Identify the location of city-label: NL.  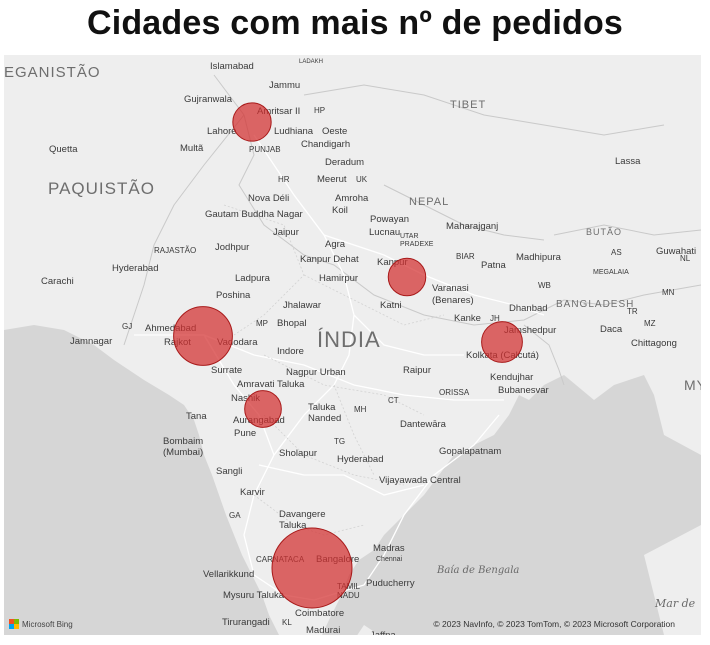
(685, 258).